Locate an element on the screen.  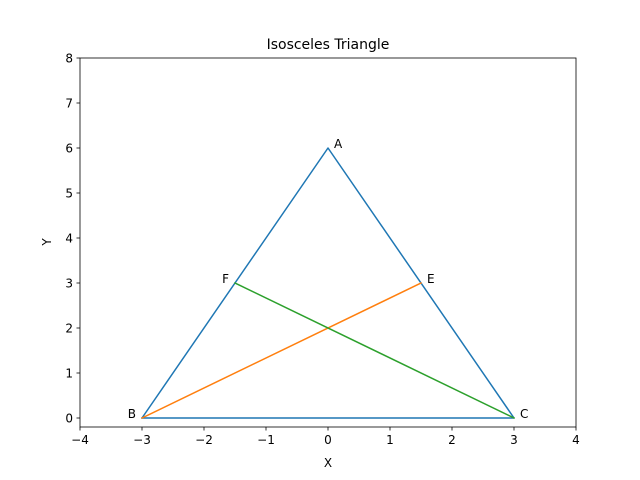
x-axis: −4 −3 −2 −1 0 1 2 3 4 is located at coordinates (325, 437).